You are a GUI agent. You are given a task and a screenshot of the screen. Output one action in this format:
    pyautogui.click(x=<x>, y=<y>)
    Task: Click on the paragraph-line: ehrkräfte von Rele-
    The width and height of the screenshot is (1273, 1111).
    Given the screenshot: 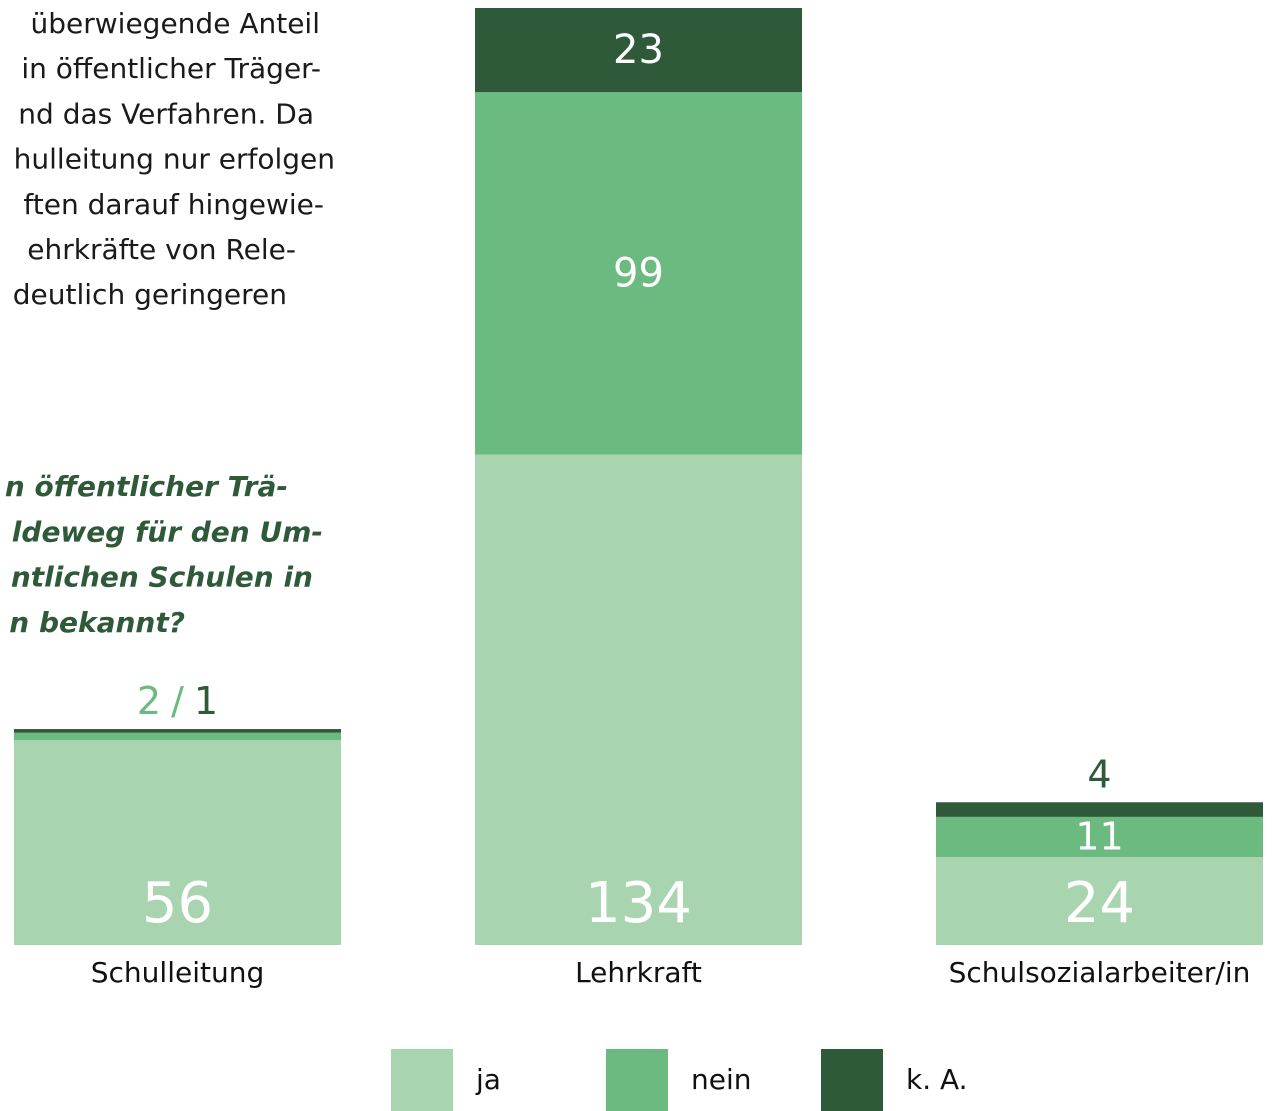 What is the action you would take?
    pyautogui.click(x=161, y=249)
    